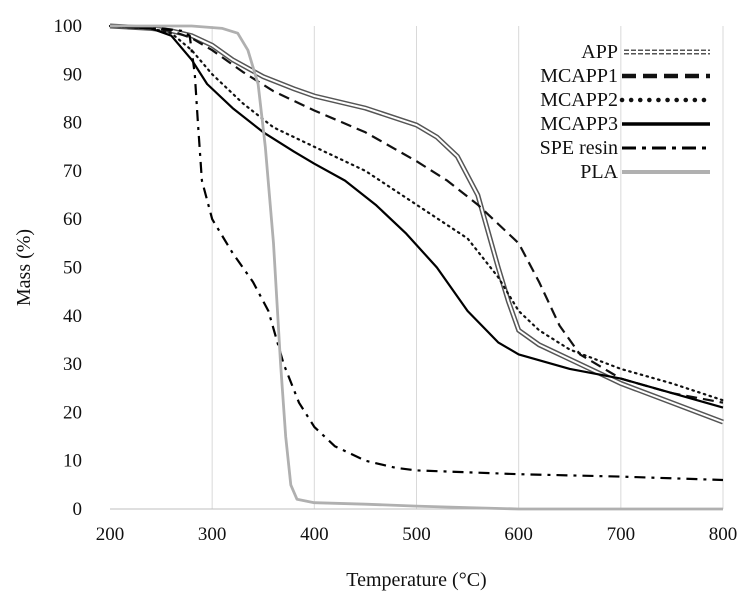 The height and width of the screenshot is (596, 745). Describe the element at coordinates (579, 148) in the screenshot. I see `legend-label: SPE resin` at that location.